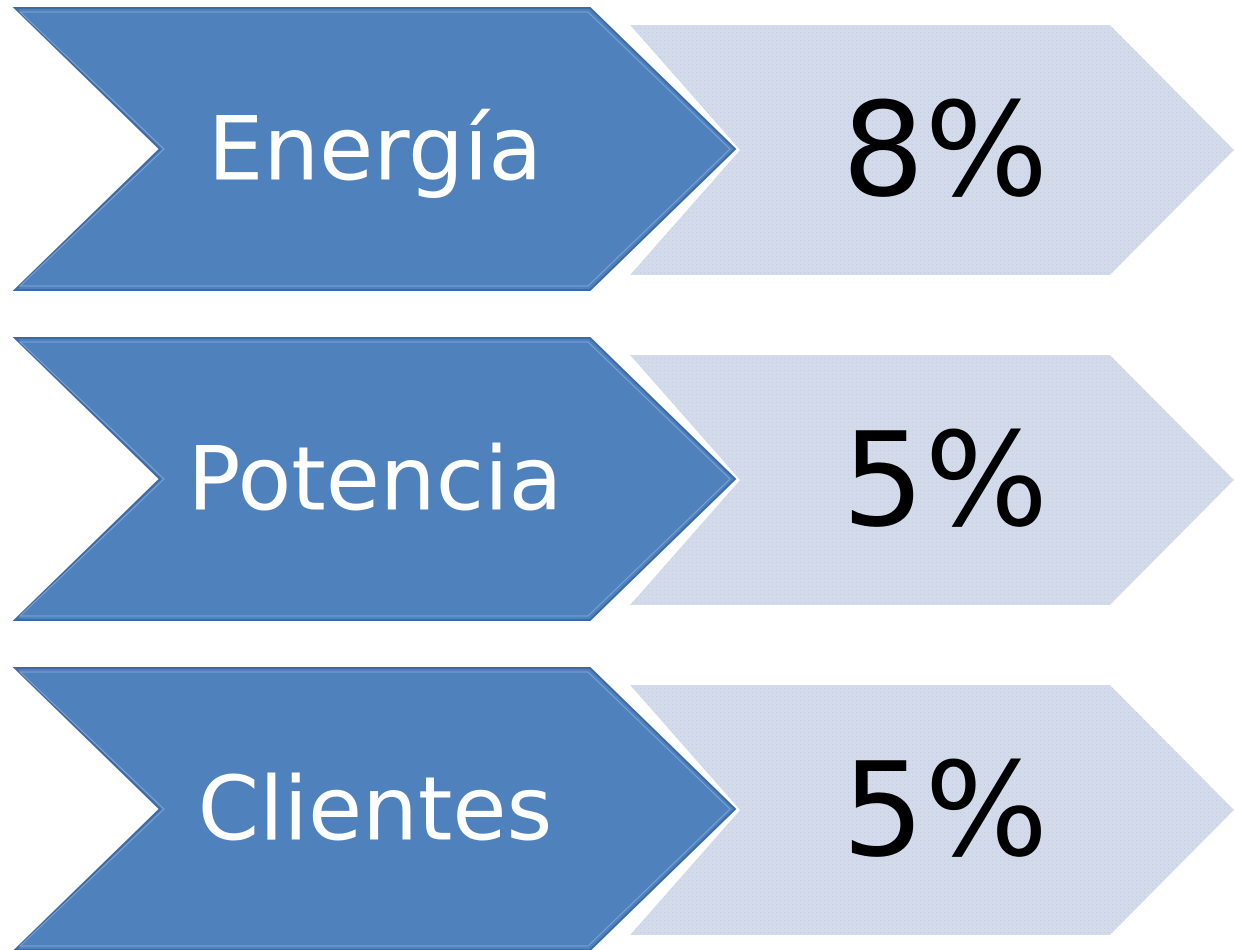 The width and height of the screenshot is (1234, 950). I want to click on item-value: 8%, so click(945, 150).